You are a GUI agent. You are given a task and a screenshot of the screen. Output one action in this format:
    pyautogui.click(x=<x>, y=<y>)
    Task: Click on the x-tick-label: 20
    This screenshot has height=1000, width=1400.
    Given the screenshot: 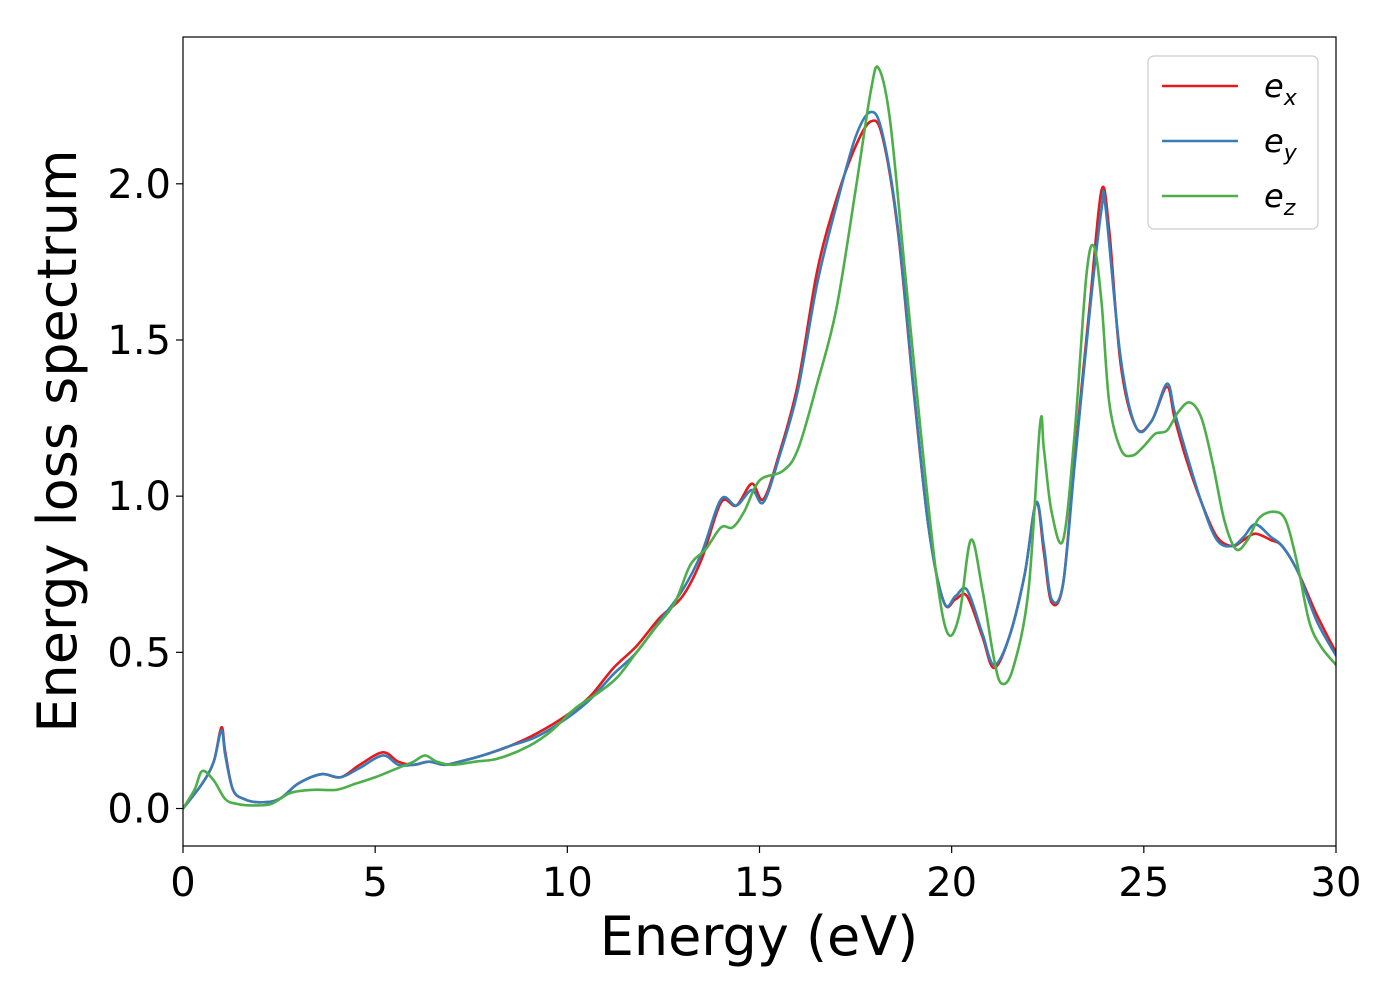 What is the action you would take?
    pyautogui.click(x=951, y=883)
    